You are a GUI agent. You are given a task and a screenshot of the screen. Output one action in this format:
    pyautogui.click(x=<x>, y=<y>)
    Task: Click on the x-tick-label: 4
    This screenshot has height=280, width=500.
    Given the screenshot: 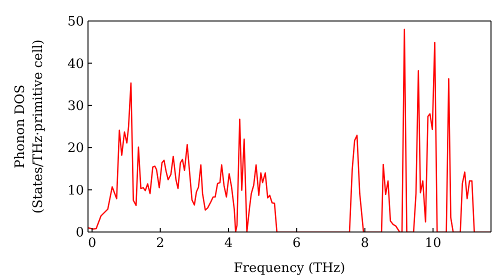 What is the action you would take?
    pyautogui.click(x=228, y=244)
    